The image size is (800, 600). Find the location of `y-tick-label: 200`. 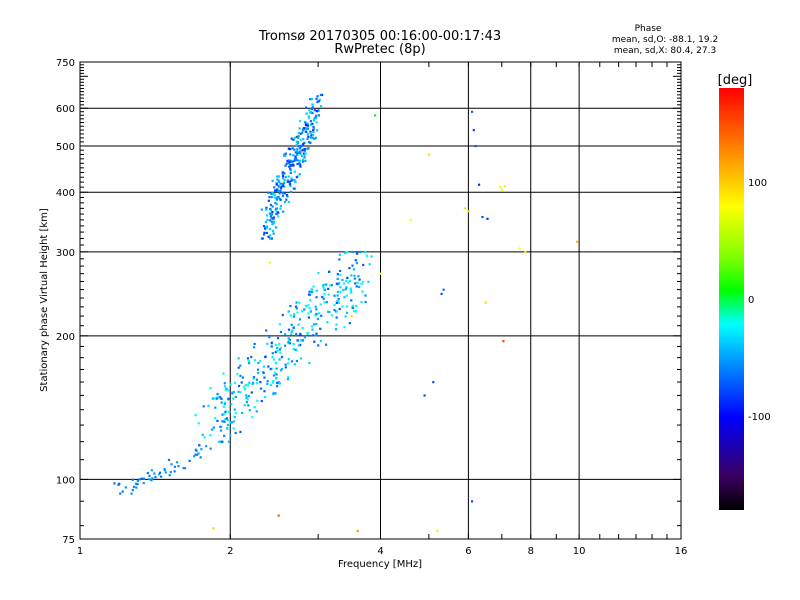

y-tick-label: 200 is located at coordinates (65, 337).